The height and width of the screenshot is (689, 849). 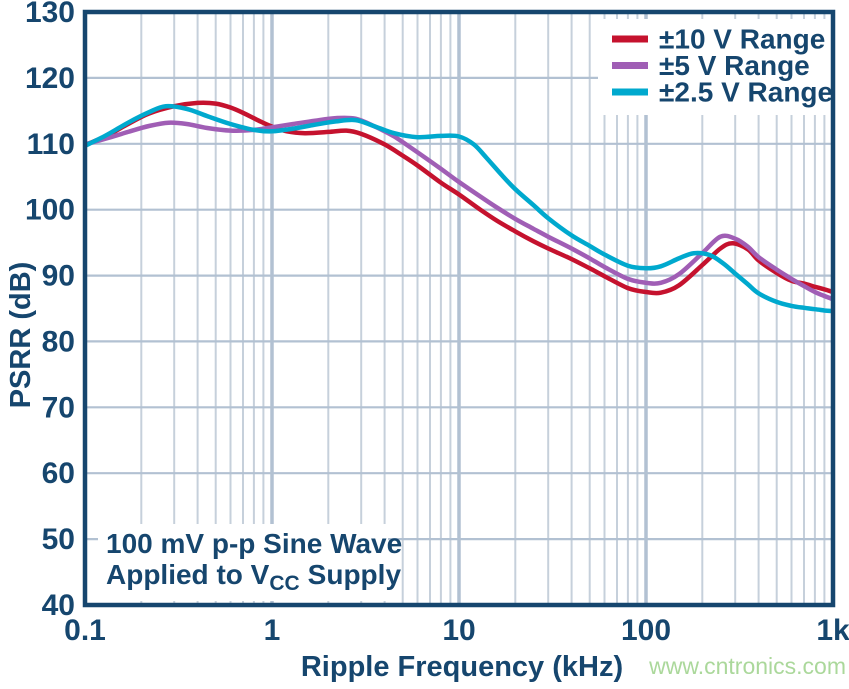 I want to click on x-axis-title: Ripple Frequency (kHz), so click(x=462, y=667).